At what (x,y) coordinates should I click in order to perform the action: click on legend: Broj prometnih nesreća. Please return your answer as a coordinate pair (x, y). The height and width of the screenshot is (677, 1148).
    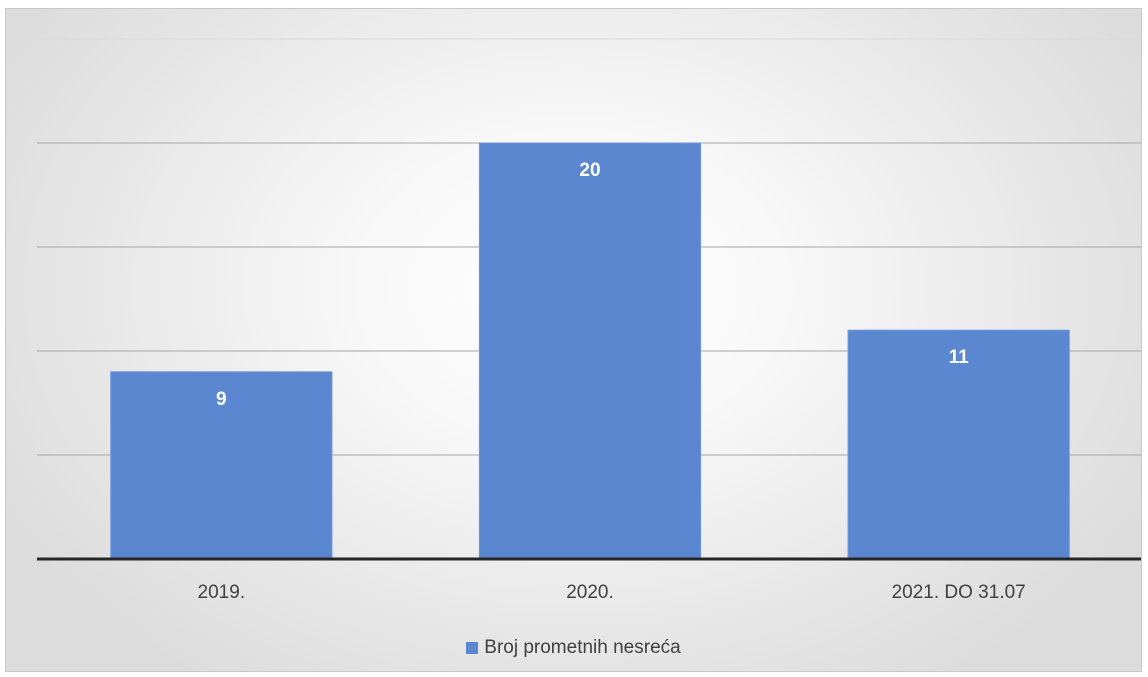
    Looking at the image, I should click on (573, 648).